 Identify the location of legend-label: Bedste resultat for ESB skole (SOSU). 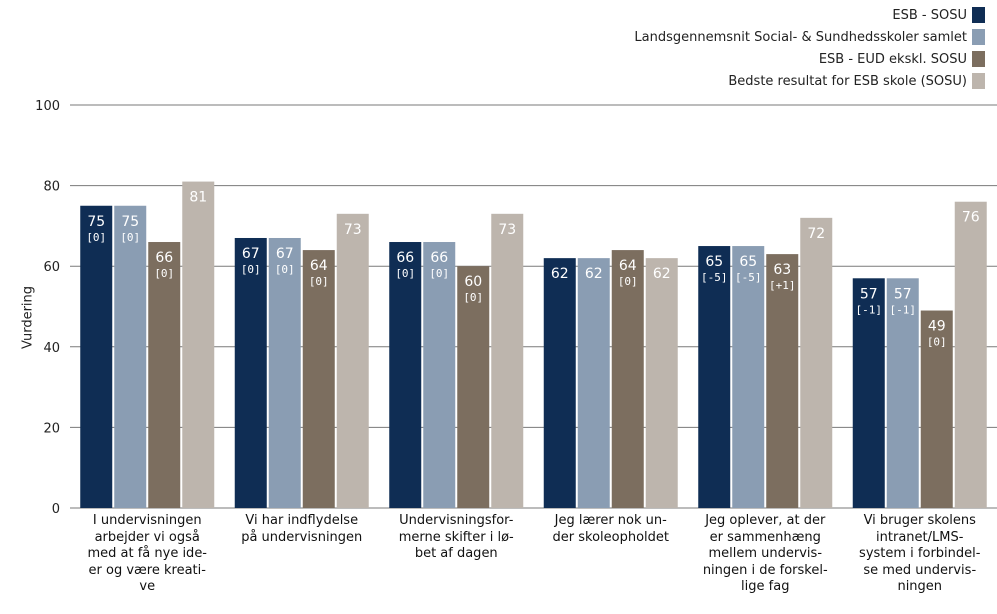
(847, 81).